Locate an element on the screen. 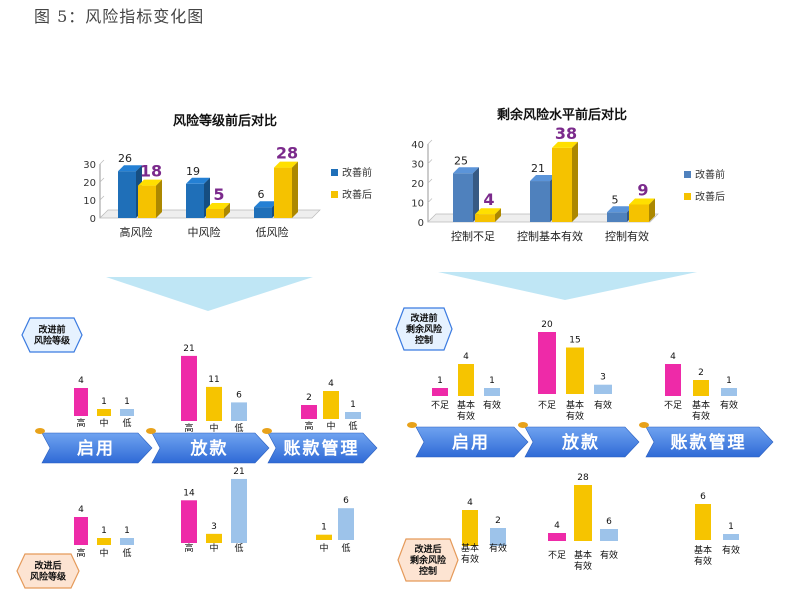 This screenshot has height=603, width=785. bar-改善后-高风险-top is located at coordinates (150, 182).